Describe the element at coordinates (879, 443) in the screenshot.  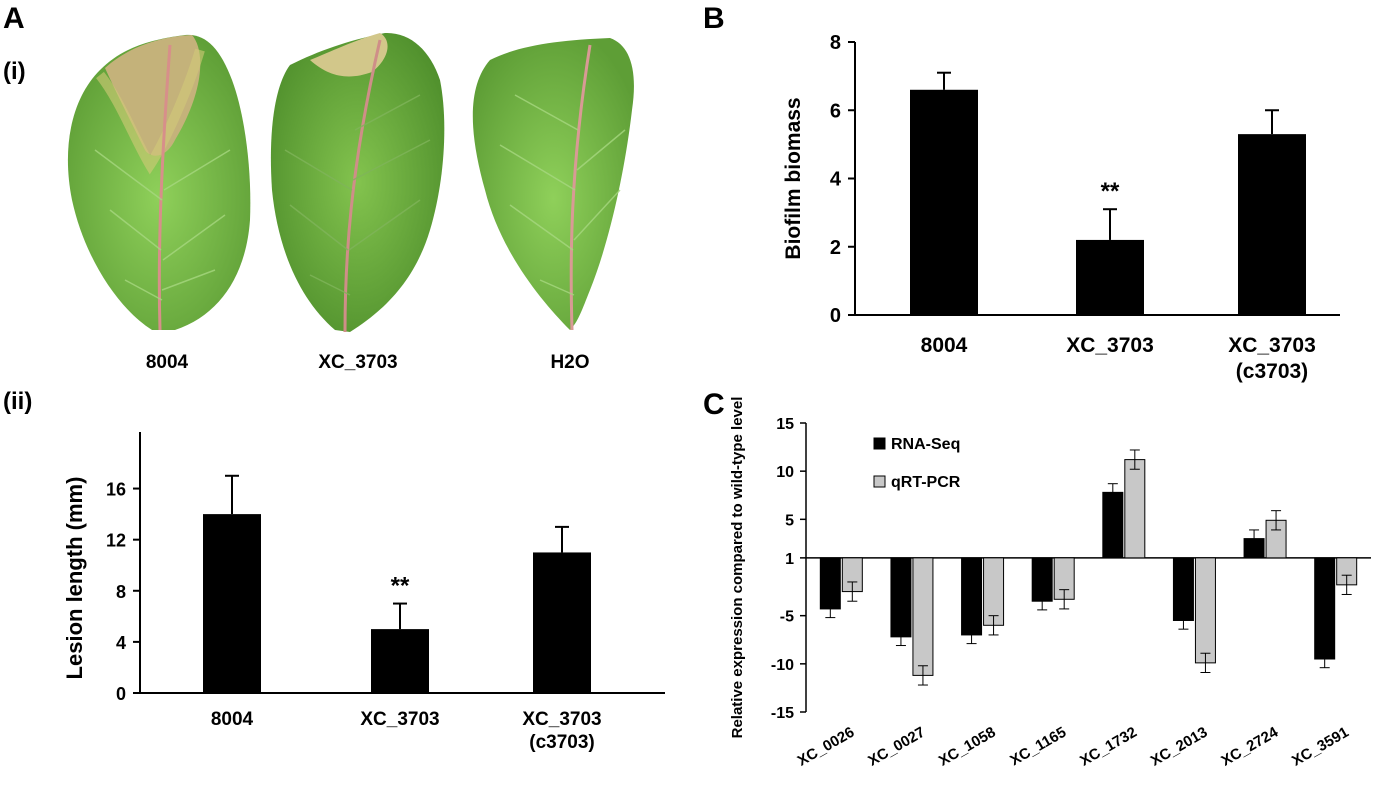
I see `legend-swatch-rnaseq` at that location.